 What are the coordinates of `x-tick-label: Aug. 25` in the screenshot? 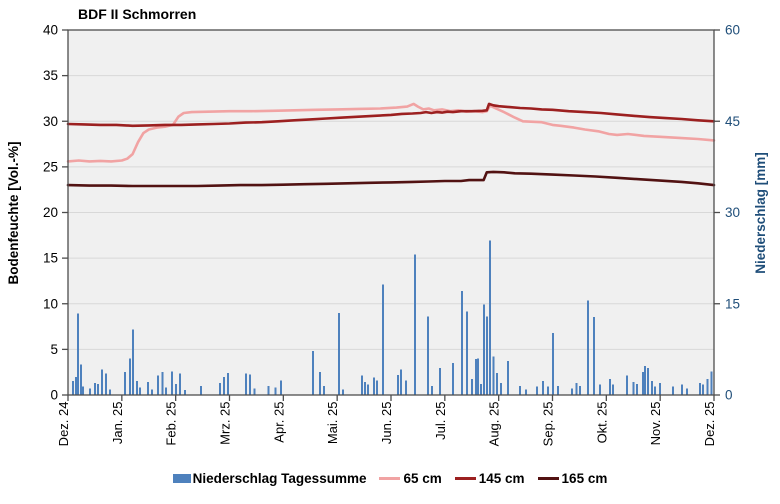 It's located at (494, 423).